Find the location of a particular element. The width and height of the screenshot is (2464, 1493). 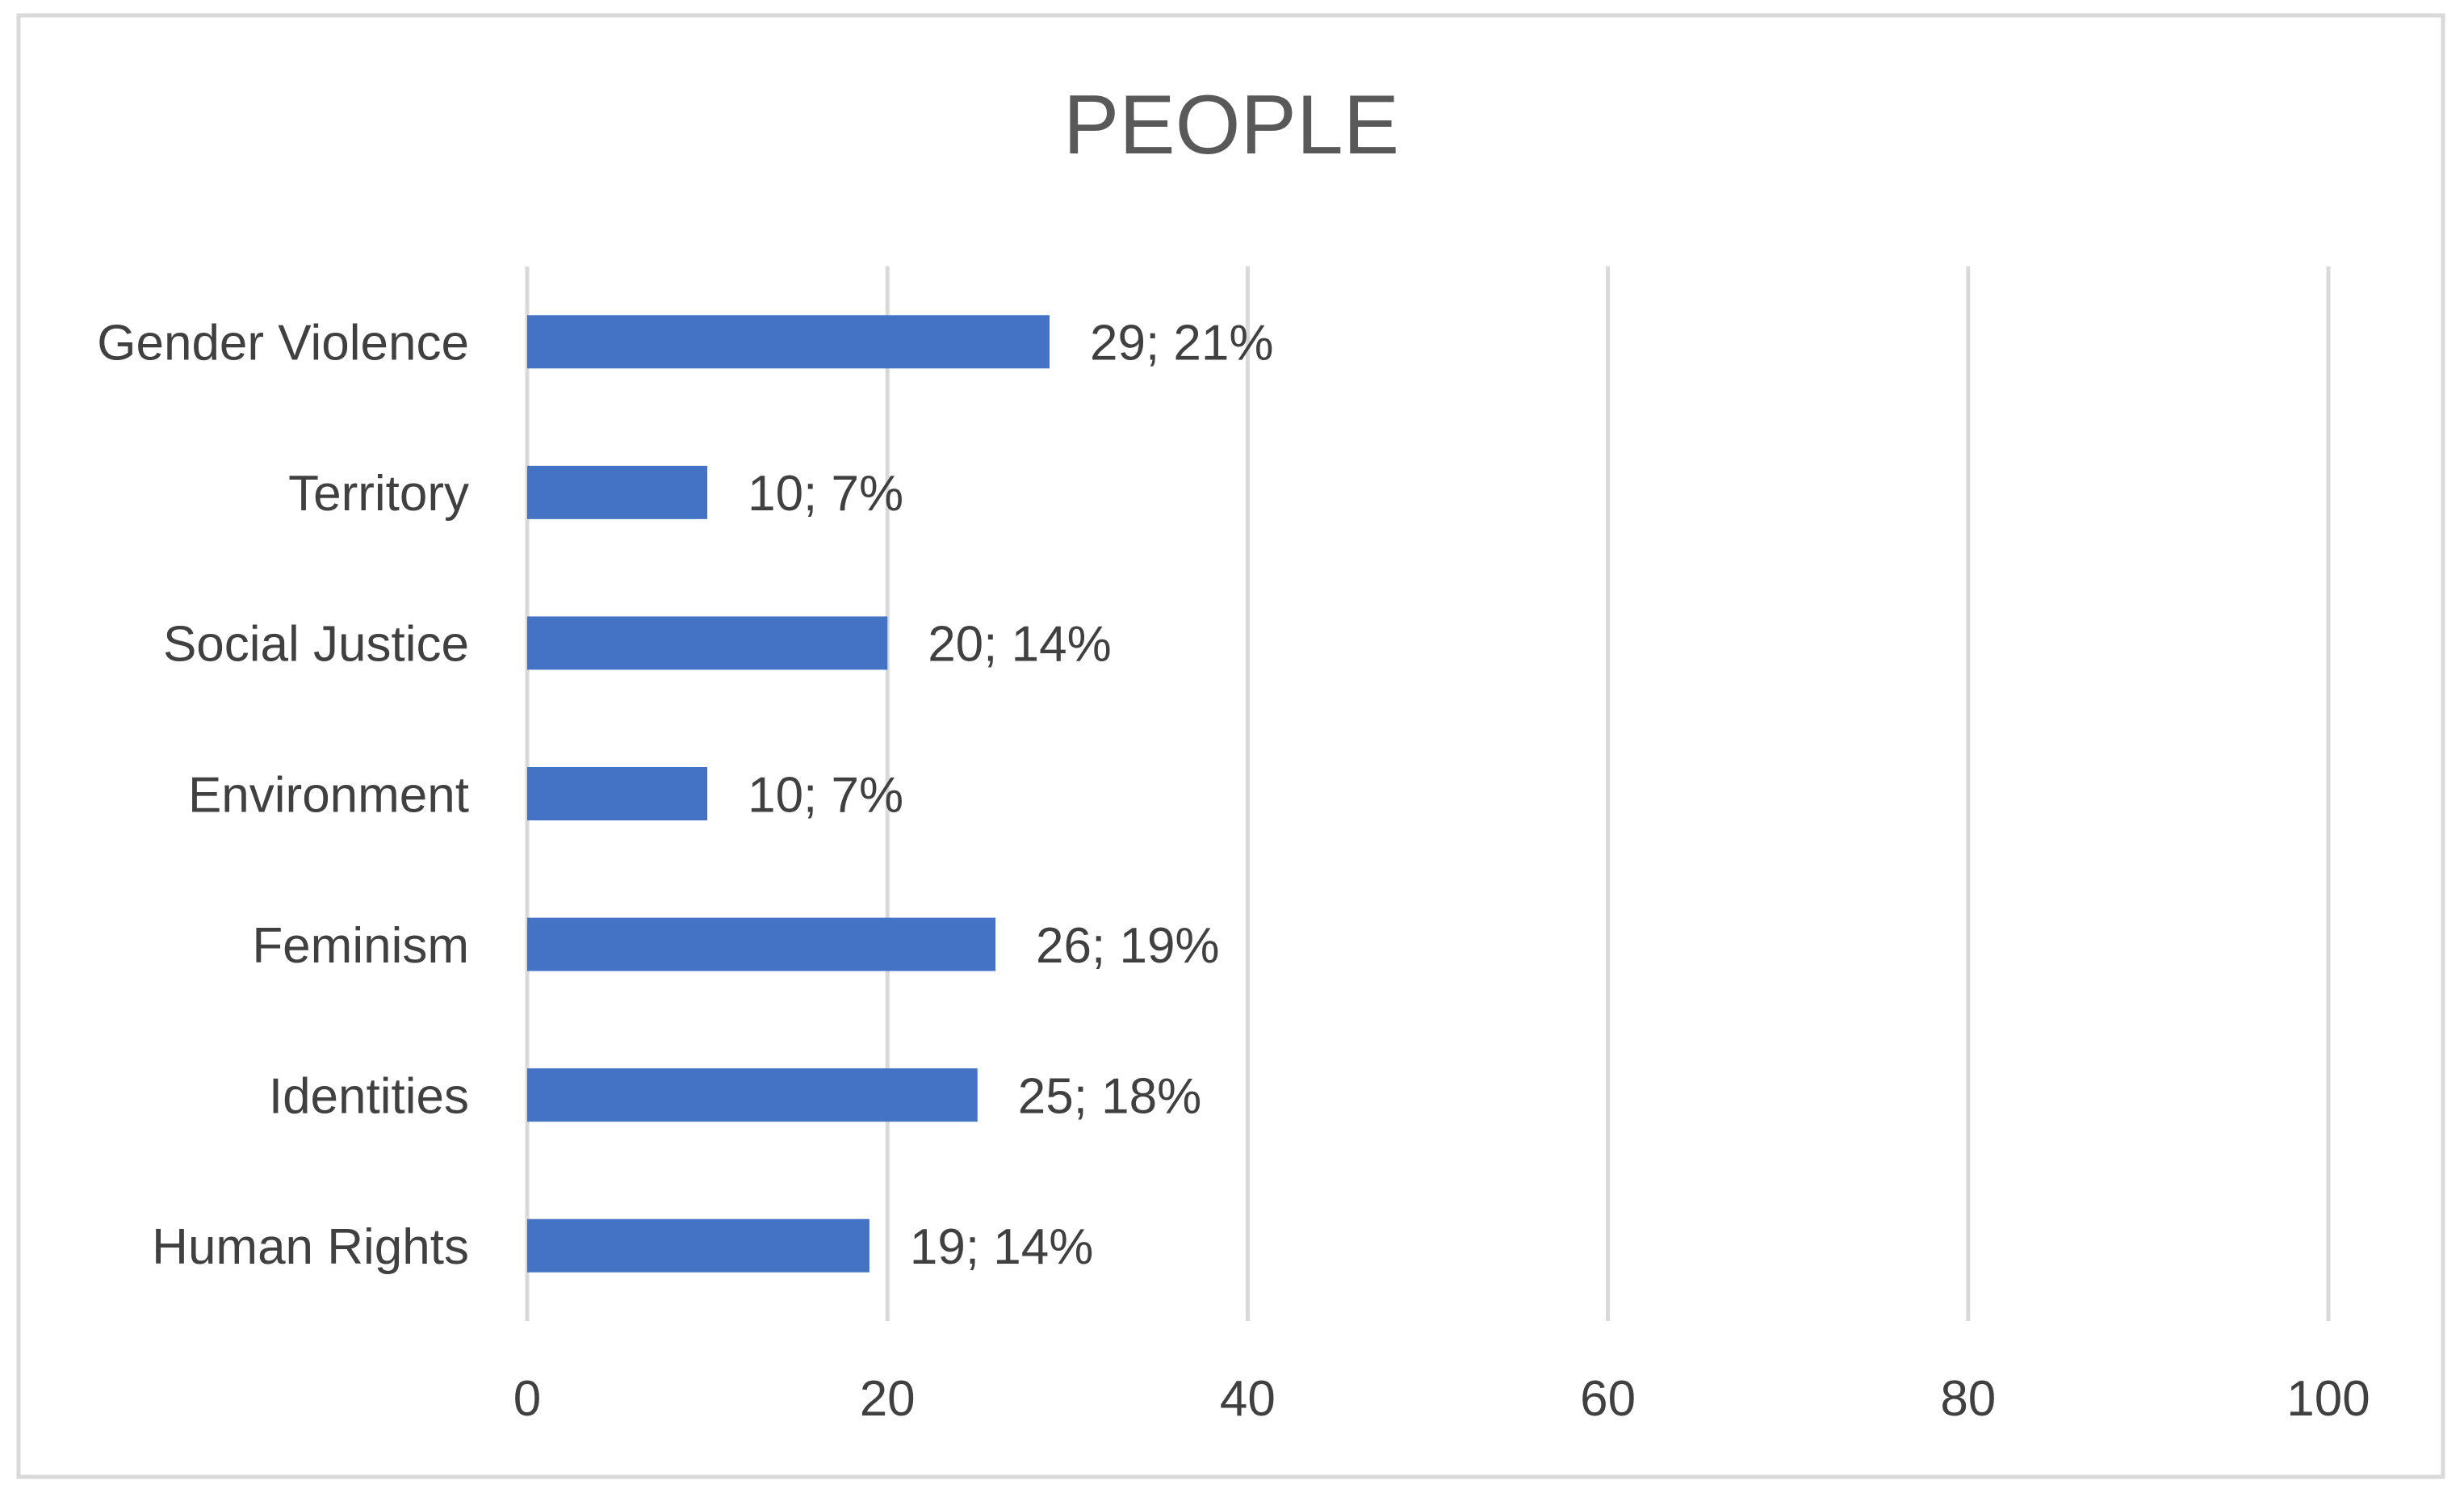

category-label: Territory is located at coordinates (378, 494).